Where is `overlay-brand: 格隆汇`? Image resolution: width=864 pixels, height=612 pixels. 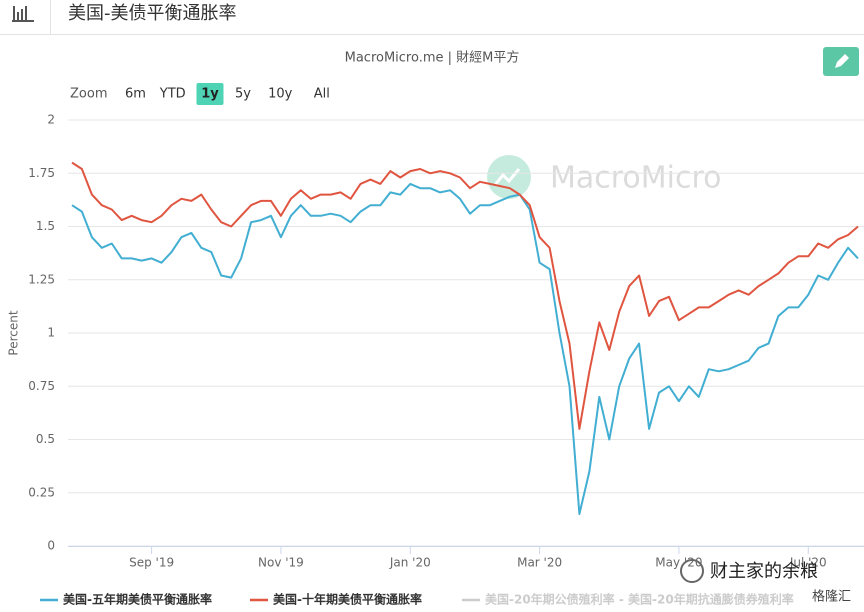 overlay-brand: 格隆汇 is located at coordinates (831, 597).